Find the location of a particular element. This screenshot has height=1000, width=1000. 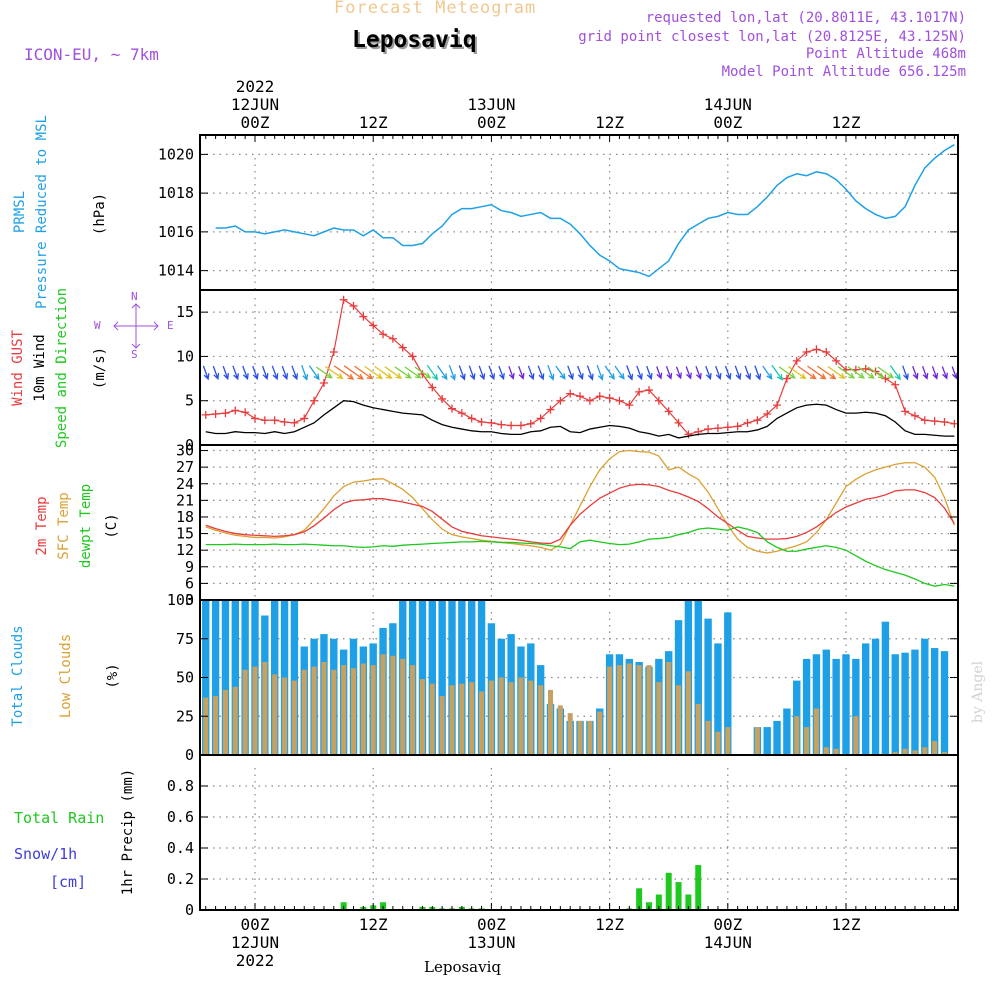

rain-bar is located at coordinates (668, 891).